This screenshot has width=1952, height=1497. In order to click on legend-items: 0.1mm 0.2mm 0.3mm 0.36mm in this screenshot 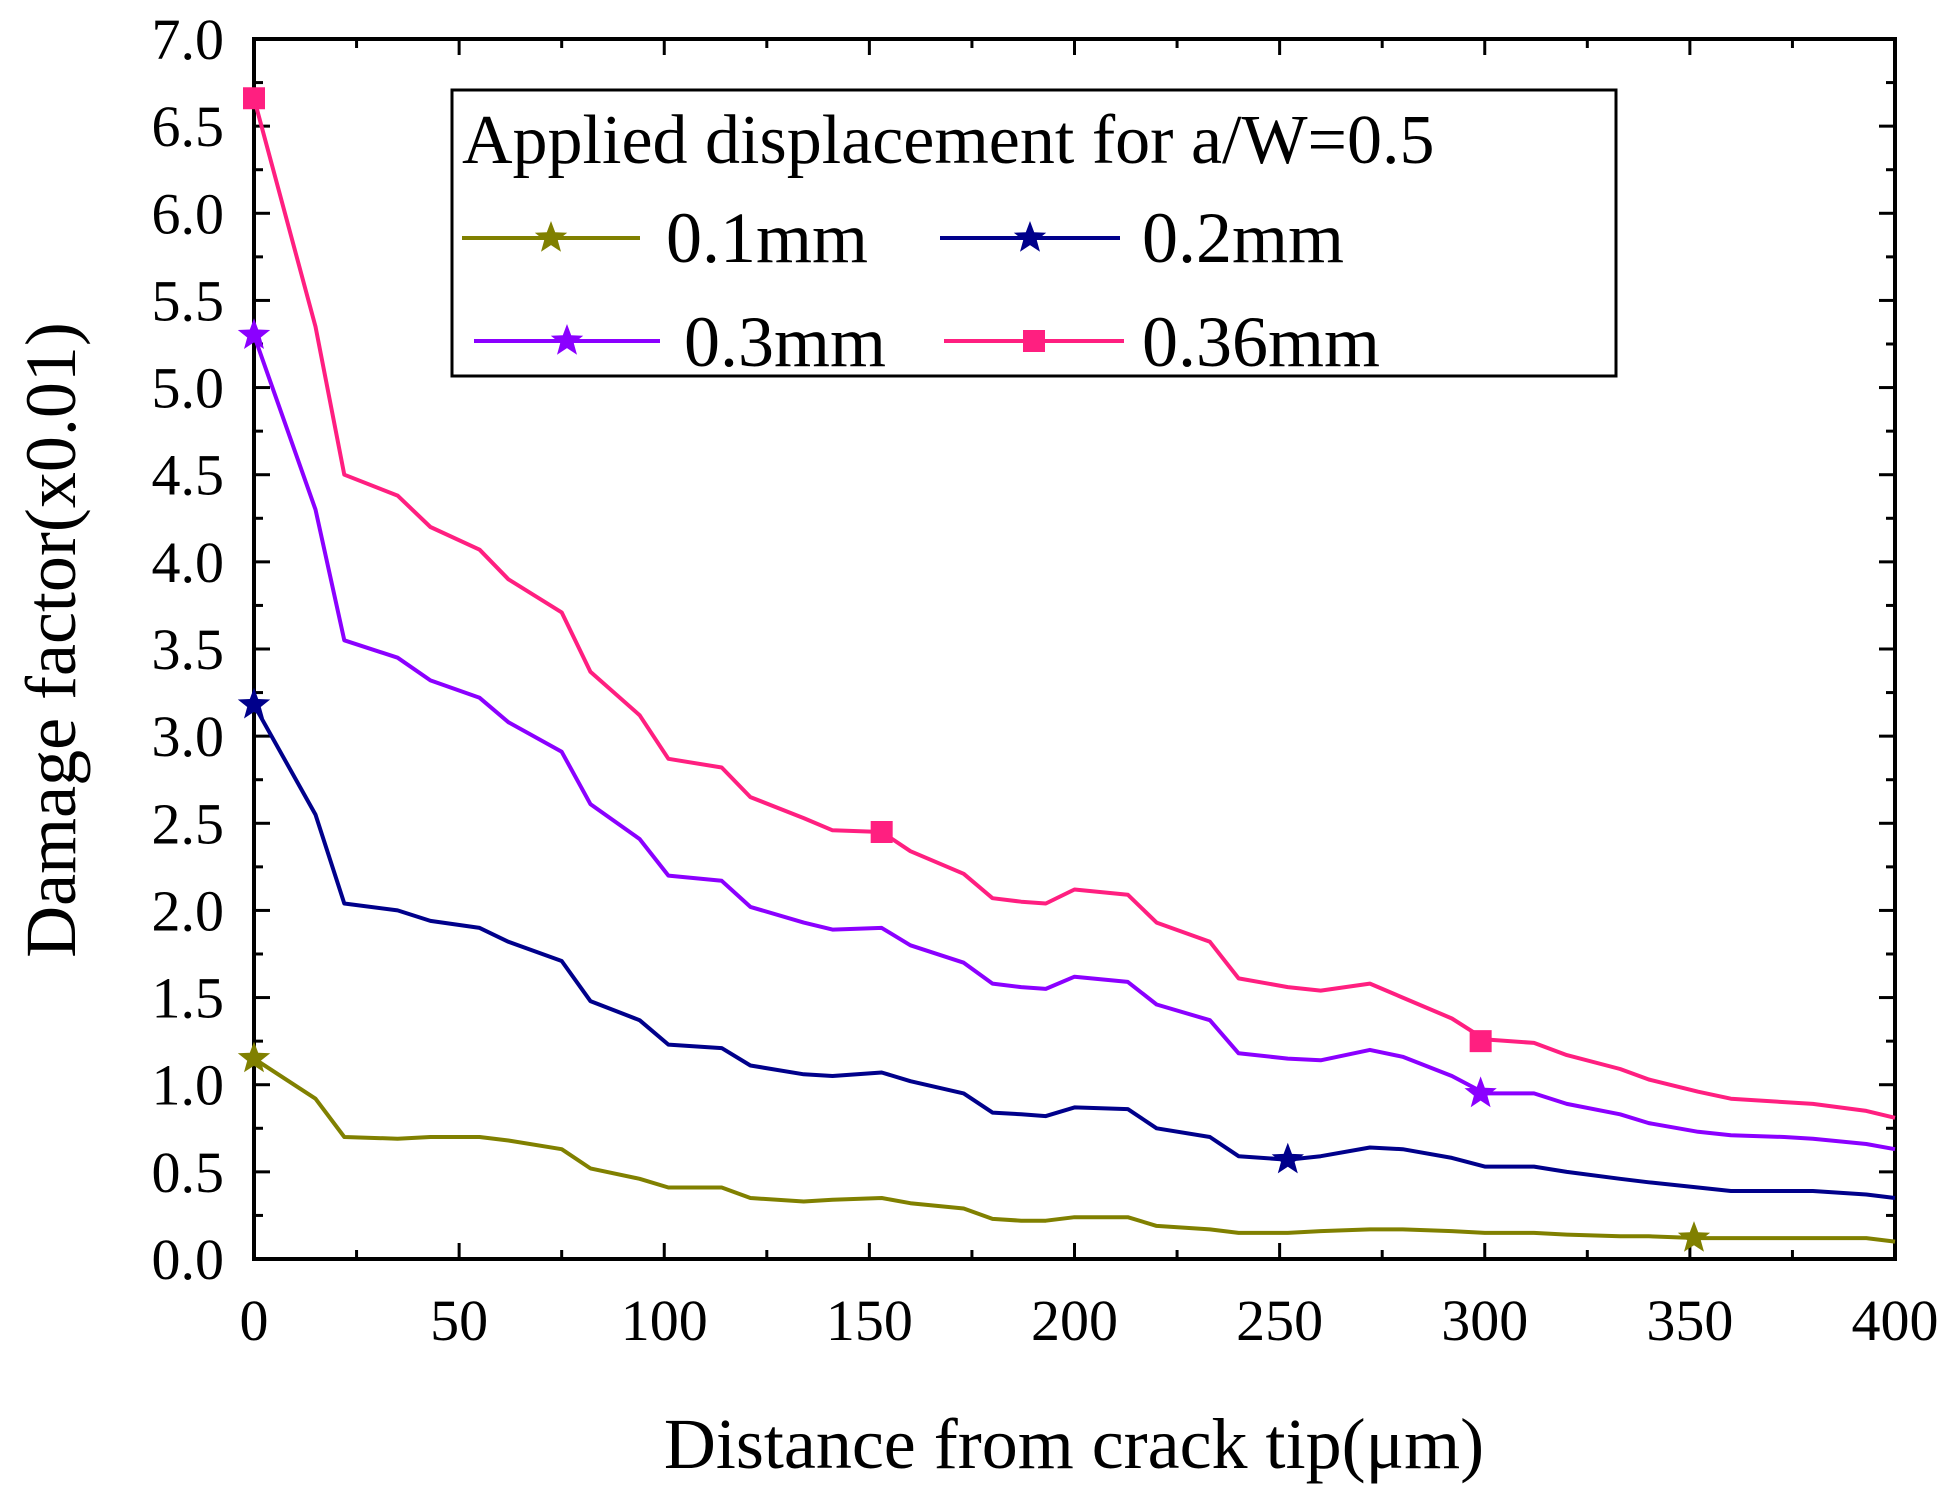, I will do `click(921, 290)`.